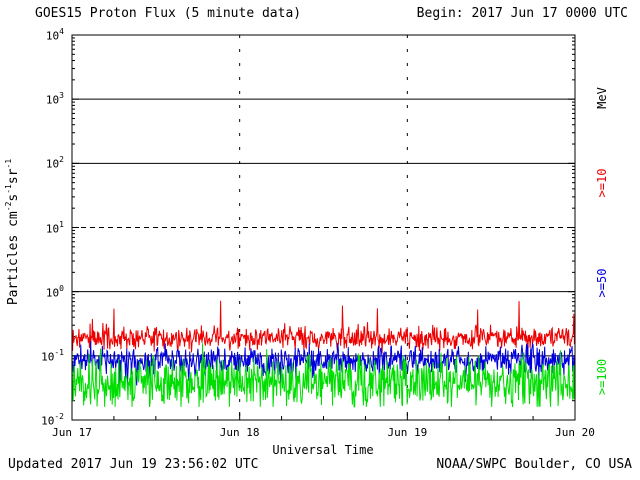  I want to click on y-tick-label: 10², so click(54, 163).